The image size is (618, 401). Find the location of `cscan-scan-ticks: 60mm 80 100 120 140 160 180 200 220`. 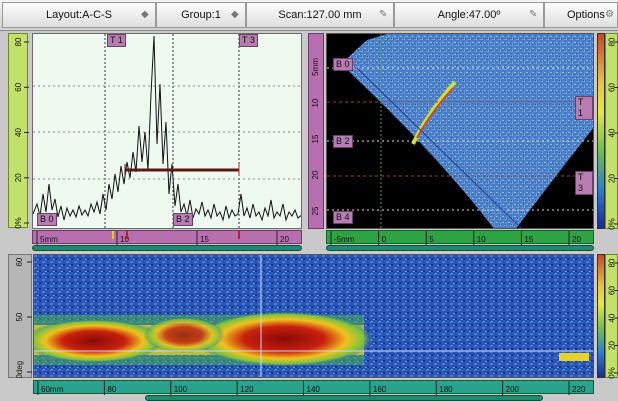

cscan-scan-ticks: 60mm 80 100 120 140 160 180 200 220 is located at coordinates (314, 388).